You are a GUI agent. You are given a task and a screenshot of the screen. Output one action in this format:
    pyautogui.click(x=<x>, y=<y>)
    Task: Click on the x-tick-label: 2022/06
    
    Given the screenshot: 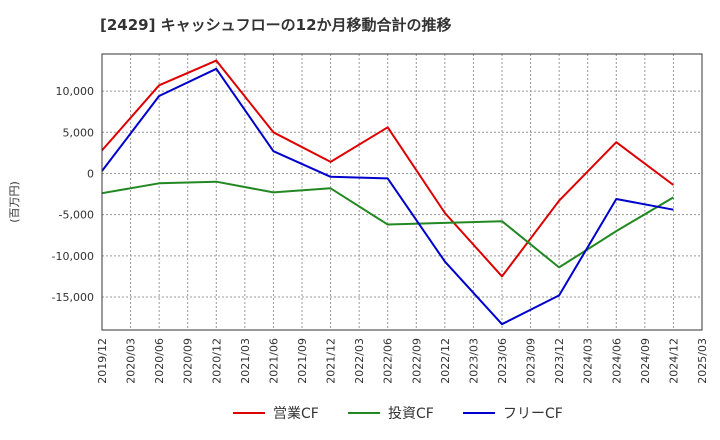 What is the action you would take?
    pyautogui.click(x=388, y=361)
    